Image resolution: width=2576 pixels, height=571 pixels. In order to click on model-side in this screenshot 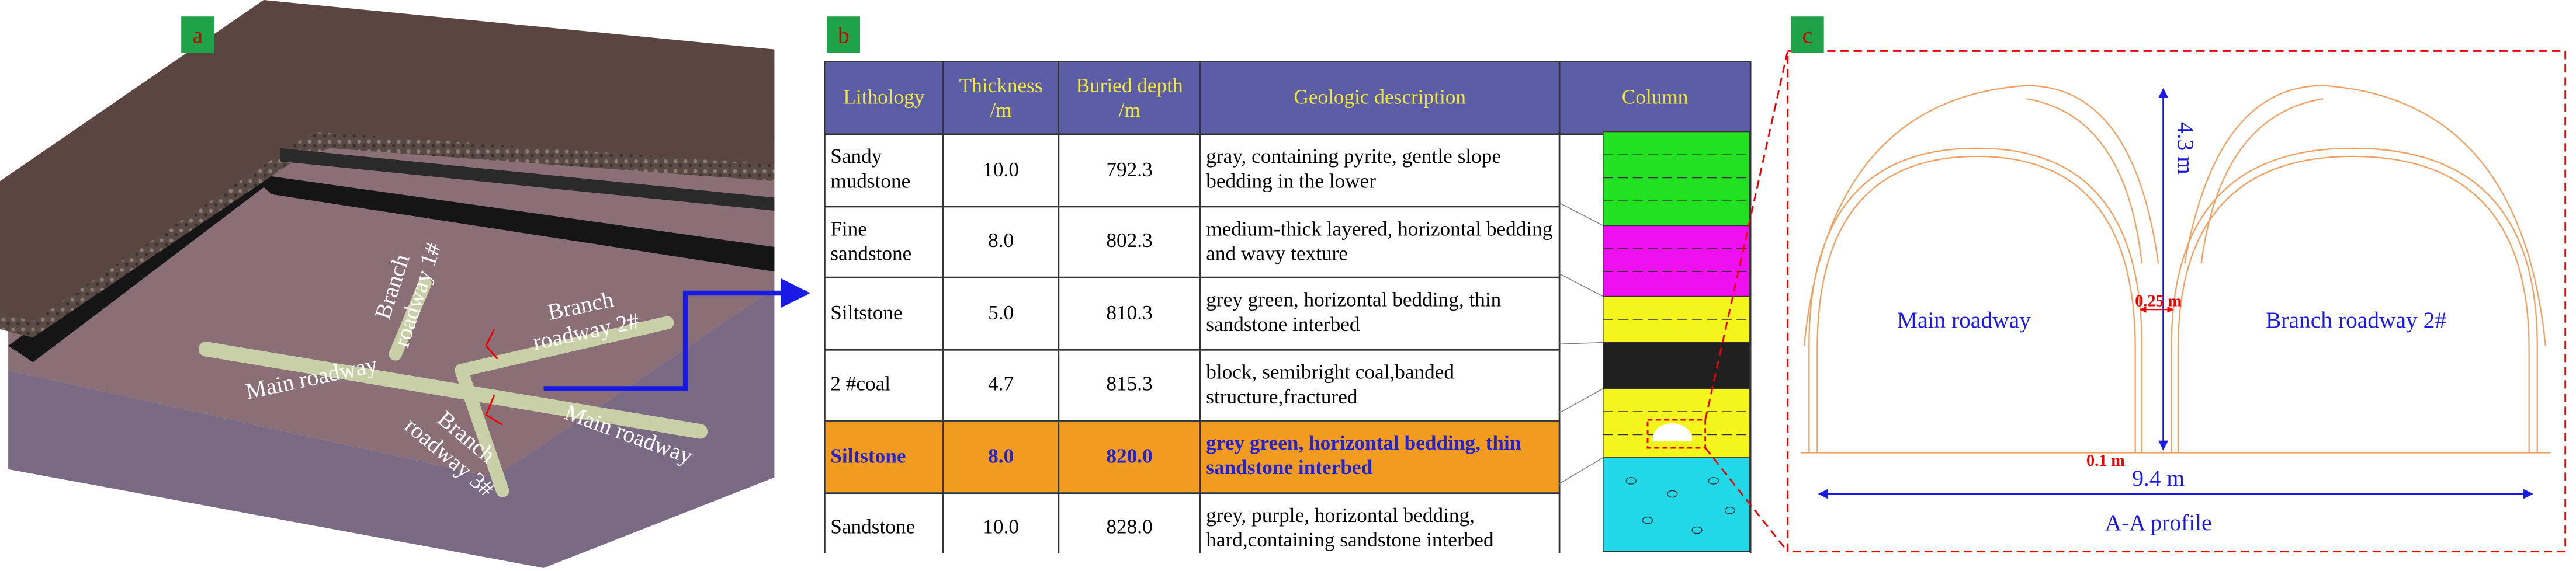, I will do `click(391, 428)`.